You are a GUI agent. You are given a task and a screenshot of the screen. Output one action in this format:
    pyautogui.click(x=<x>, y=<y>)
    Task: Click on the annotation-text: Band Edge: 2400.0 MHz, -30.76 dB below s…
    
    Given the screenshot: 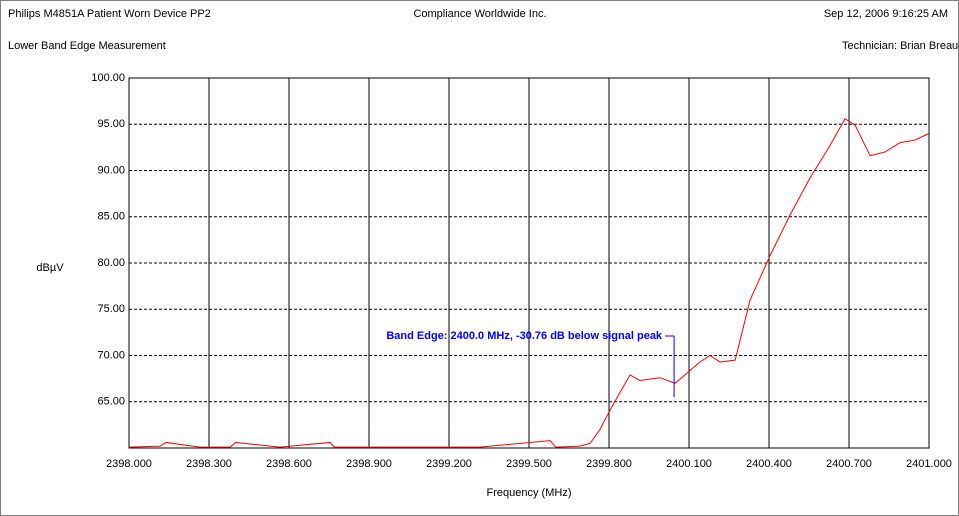 What is the action you would take?
    pyautogui.click(x=524, y=336)
    